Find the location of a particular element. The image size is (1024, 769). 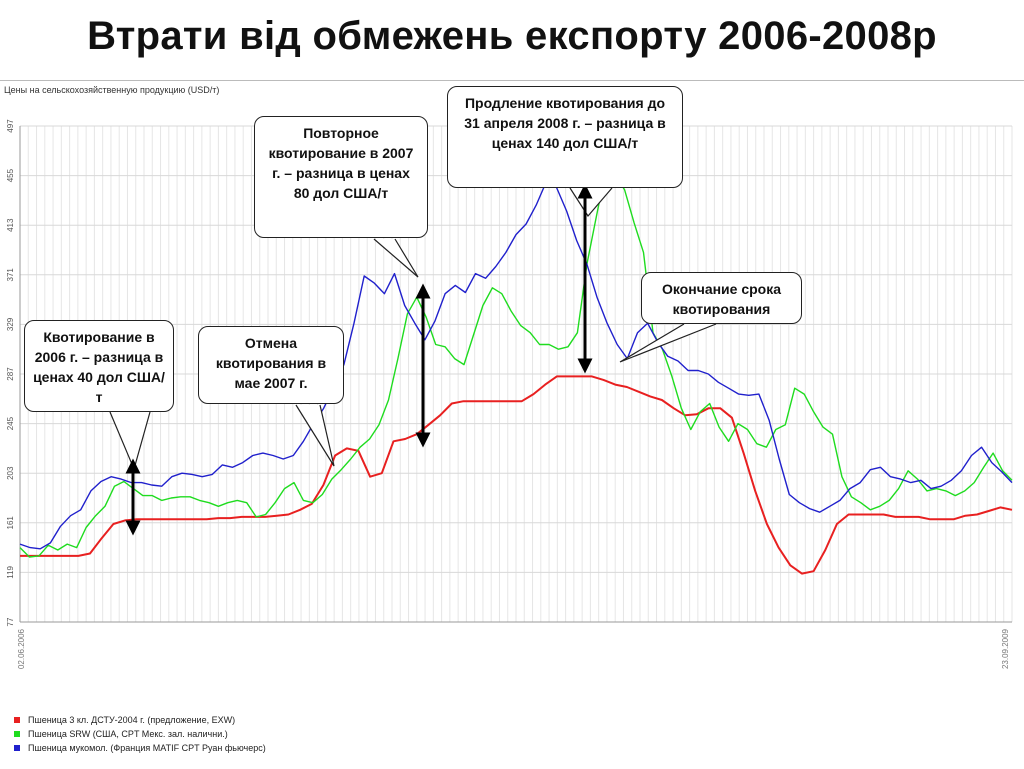

legend-swatch-blue is located at coordinates (17, 748).